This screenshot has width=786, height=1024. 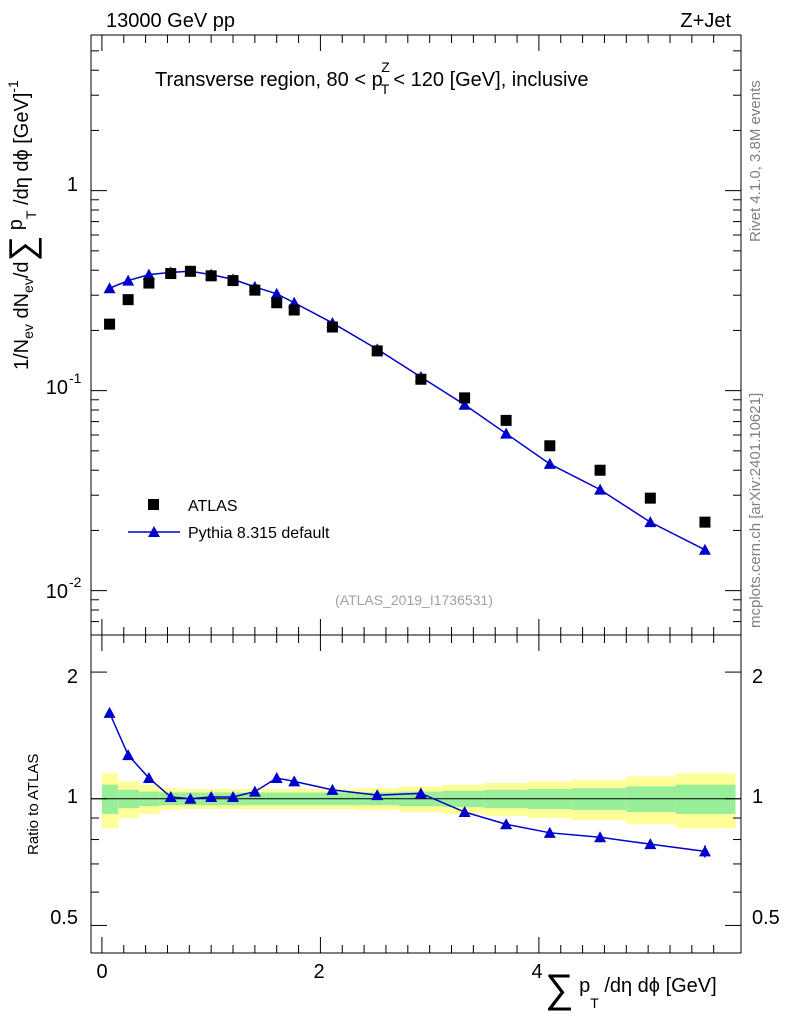 What do you see at coordinates (154, 531) in the screenshot?
I see `legend-pythia-marker` at bounding box center [154, 531].